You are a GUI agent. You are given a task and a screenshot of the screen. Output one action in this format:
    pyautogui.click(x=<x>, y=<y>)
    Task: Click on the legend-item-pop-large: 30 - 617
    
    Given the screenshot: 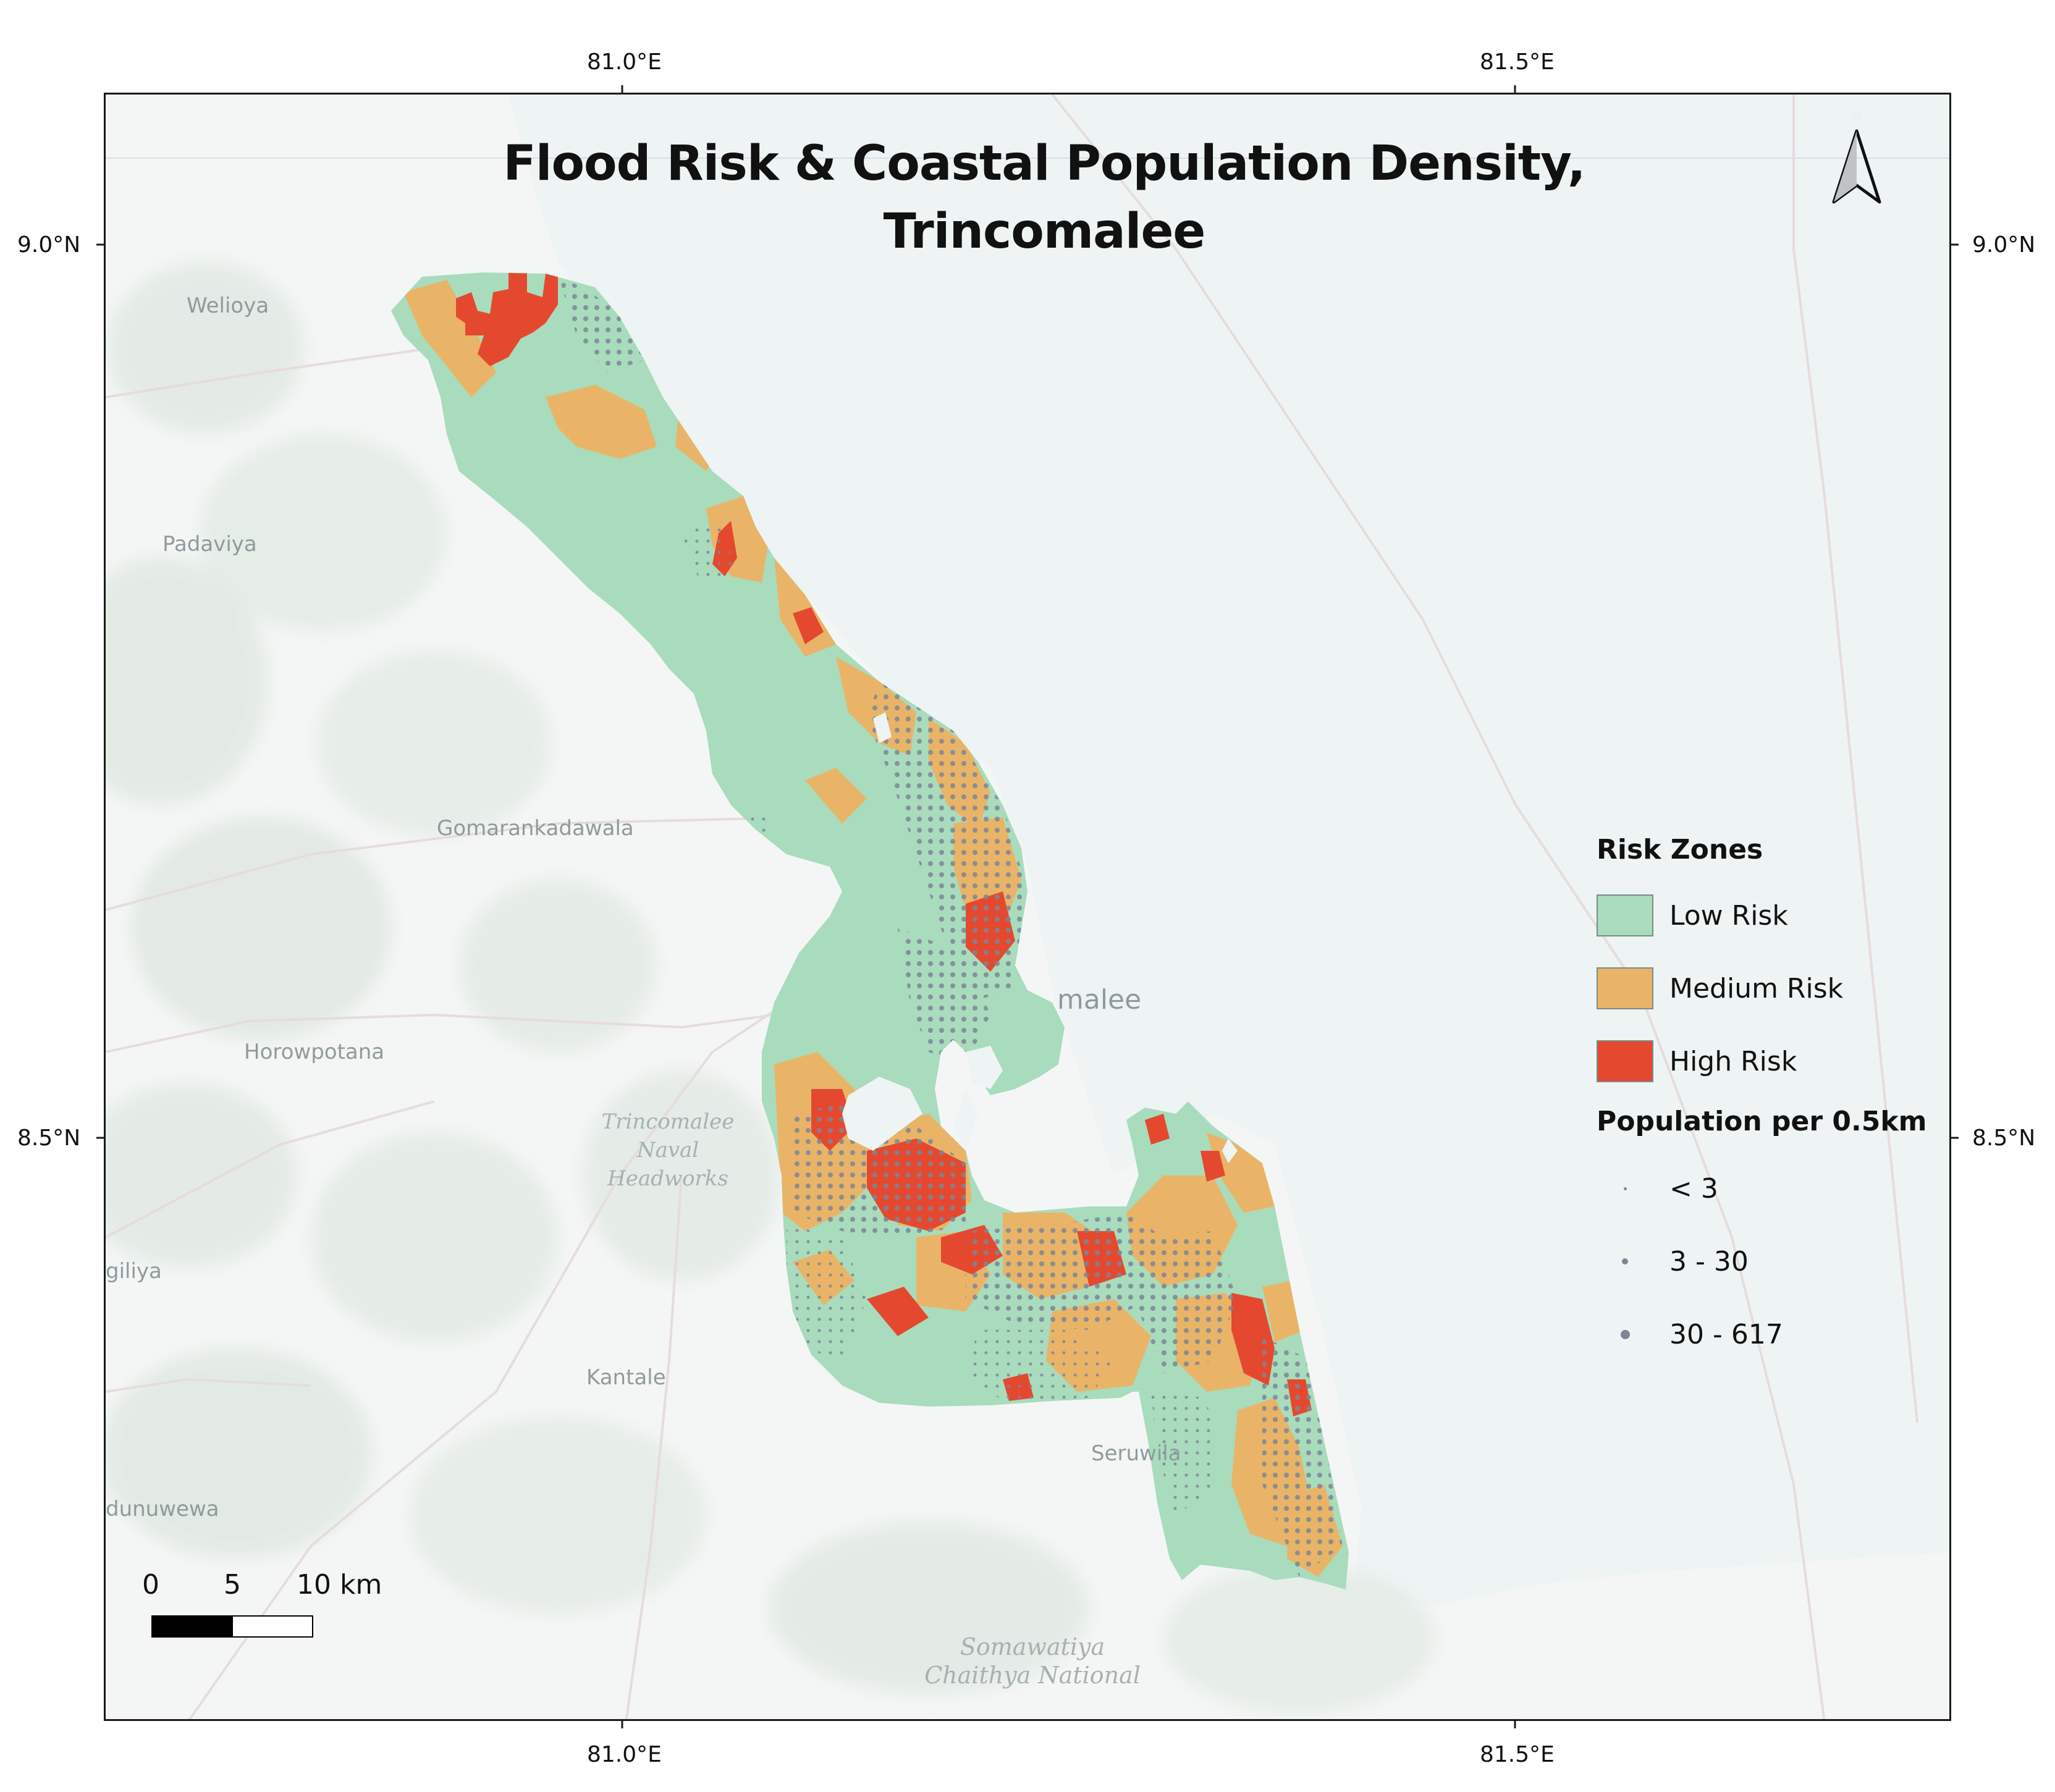 What is the action you would take?
    pyautogui.click(x=1690, y=1334)
    